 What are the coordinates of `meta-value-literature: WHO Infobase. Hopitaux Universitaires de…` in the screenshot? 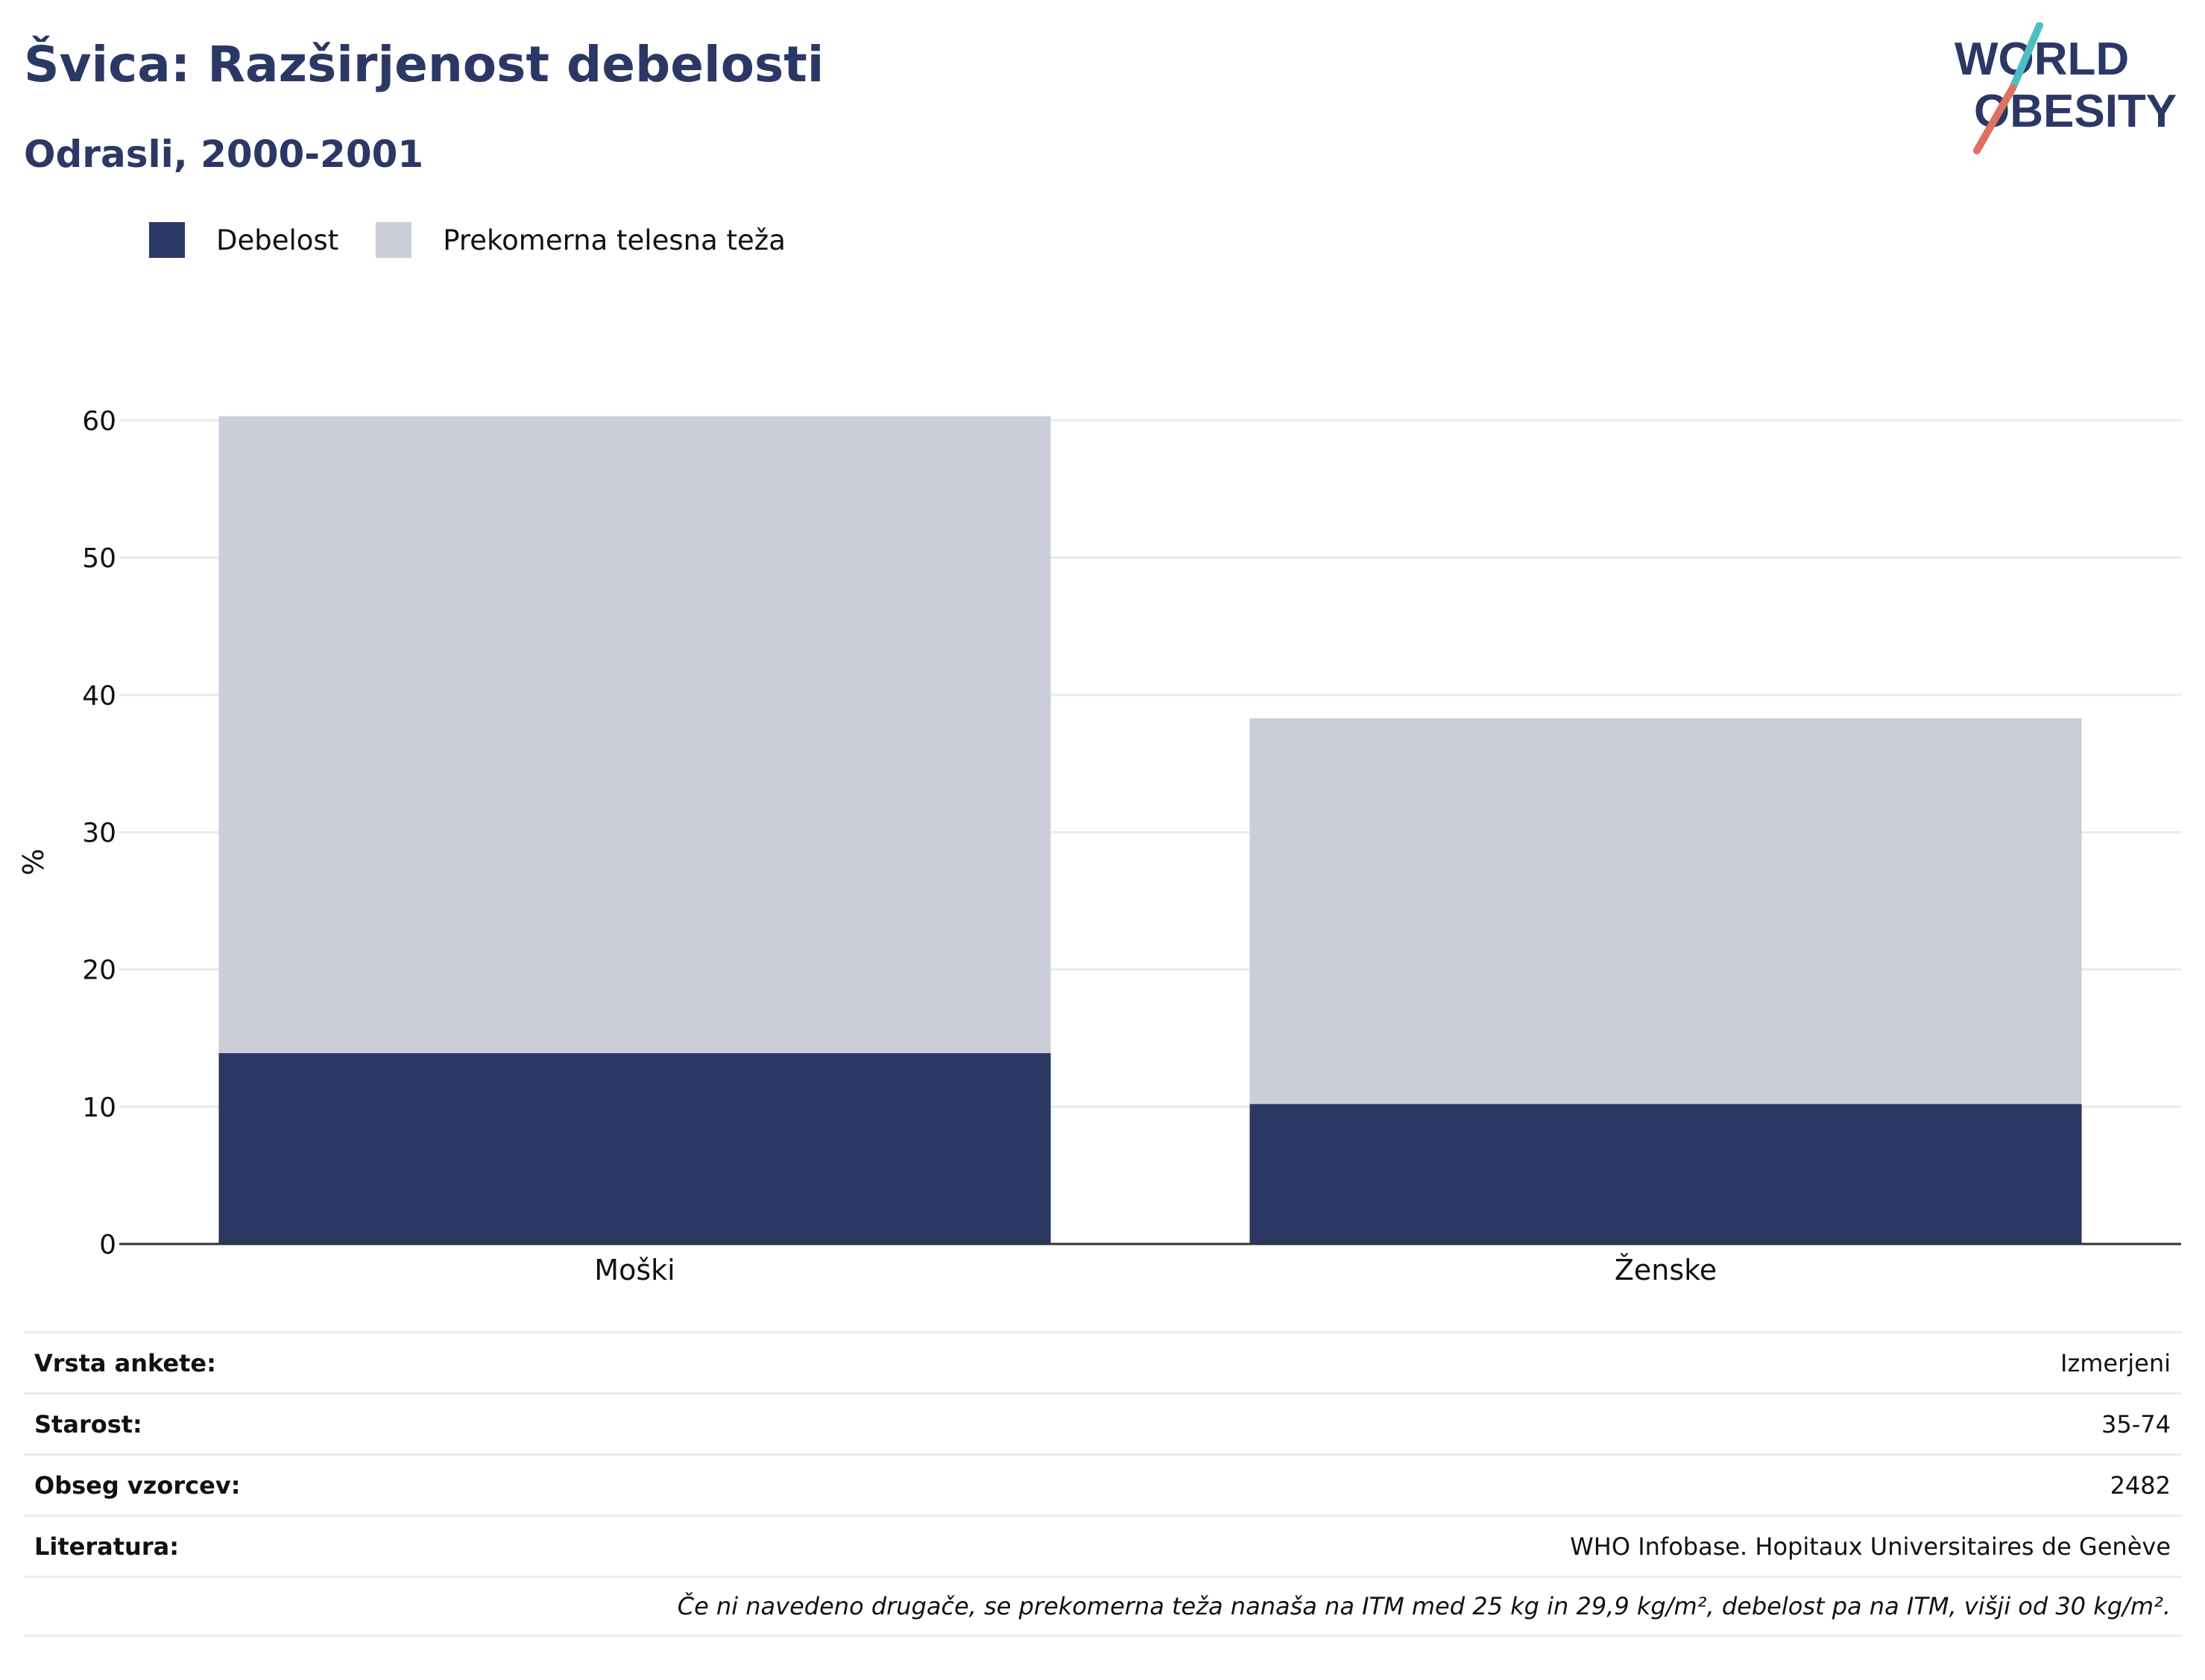 It's located at (1870, 1546).